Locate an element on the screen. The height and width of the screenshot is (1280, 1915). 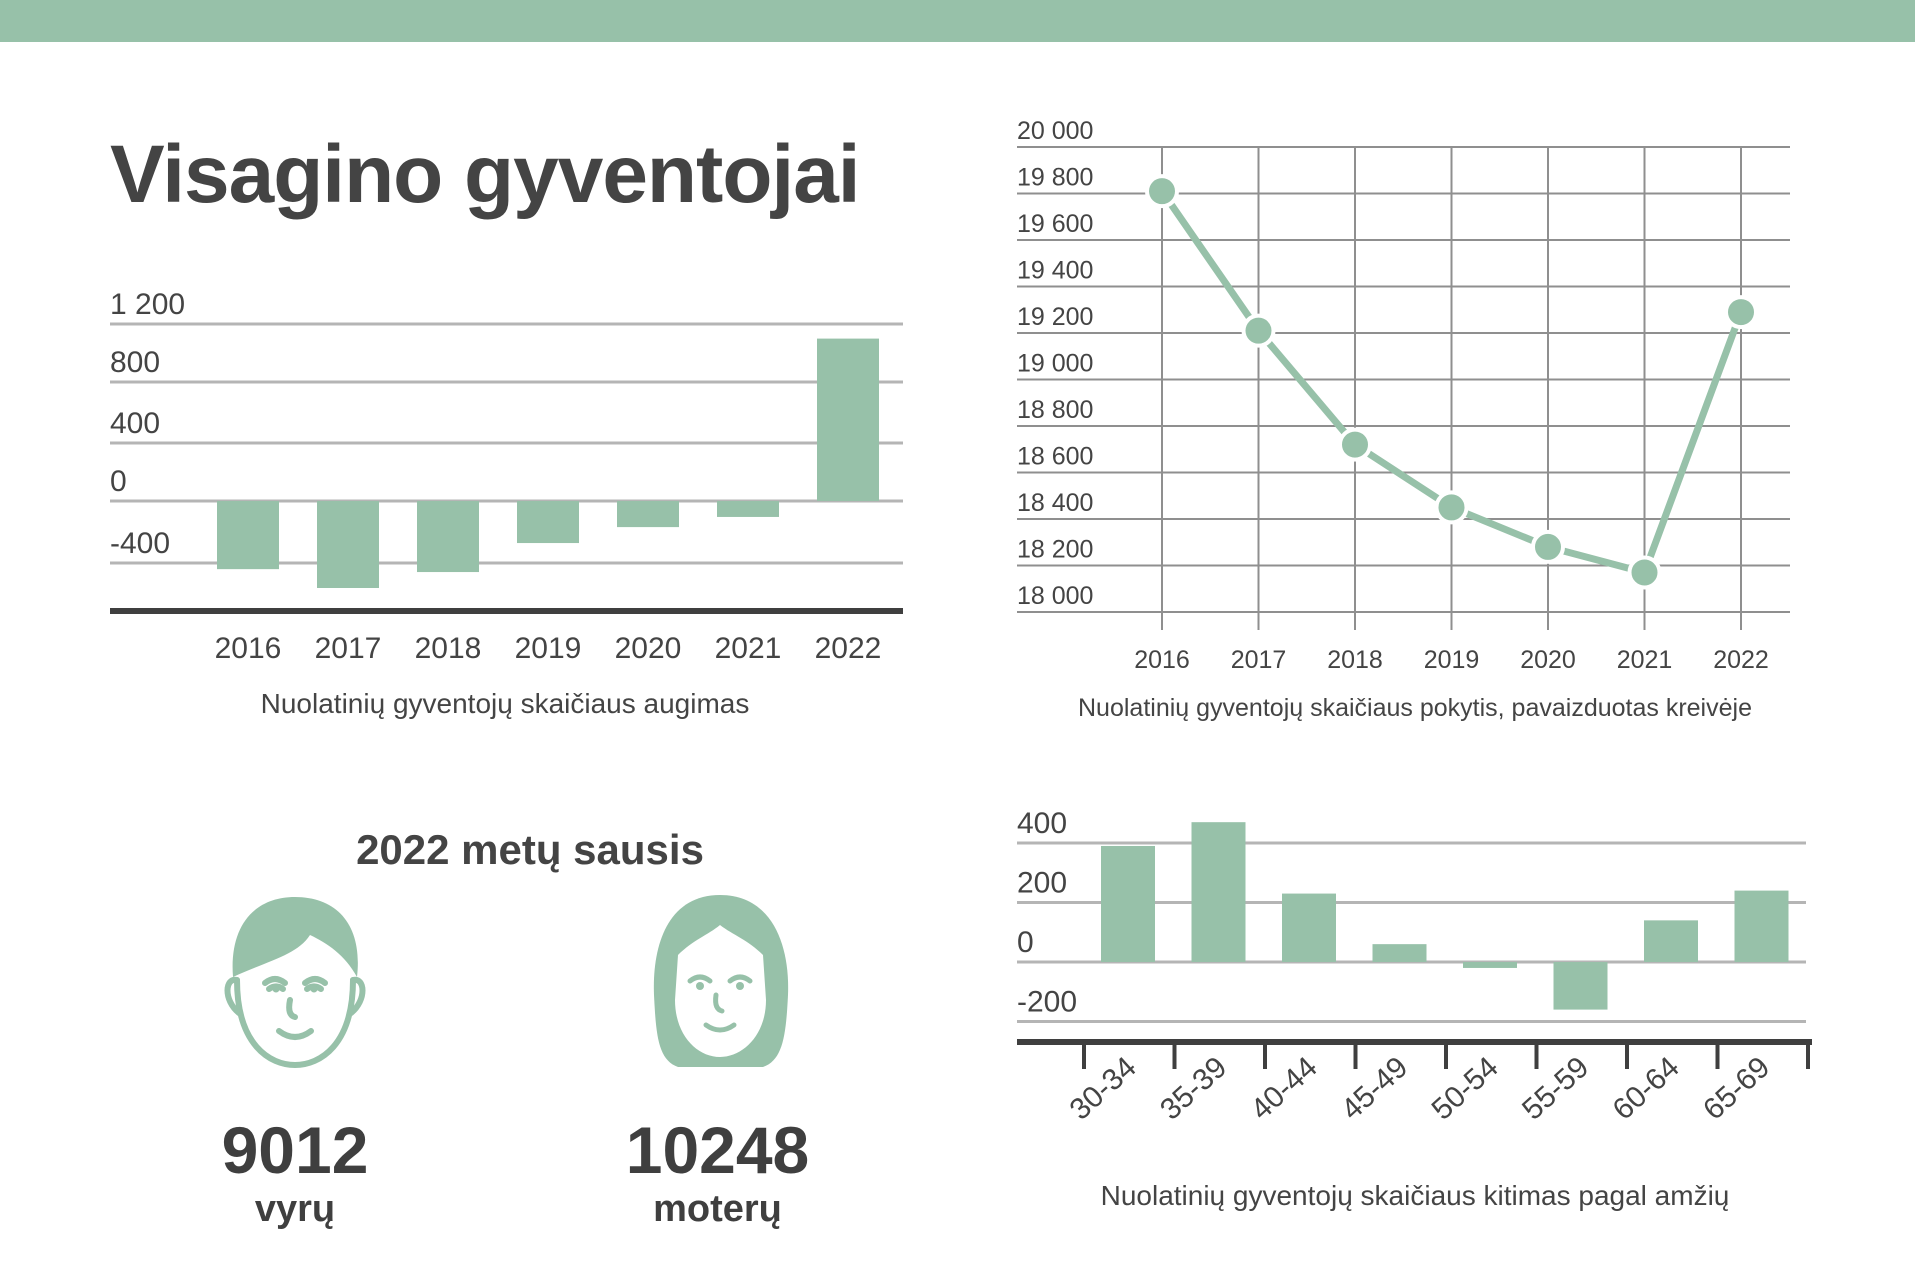
woman-face-icon is located at coordinates (721, 981).